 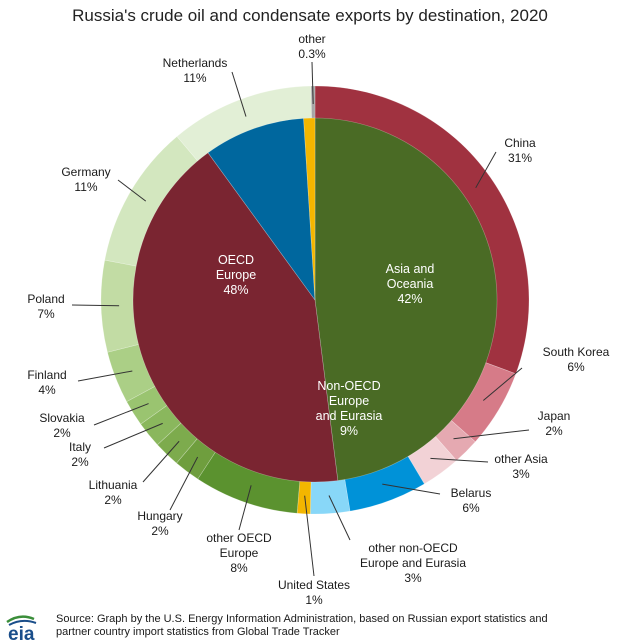 I want to click on outer-label-china-line-1: China, so click(x=520, y=143).